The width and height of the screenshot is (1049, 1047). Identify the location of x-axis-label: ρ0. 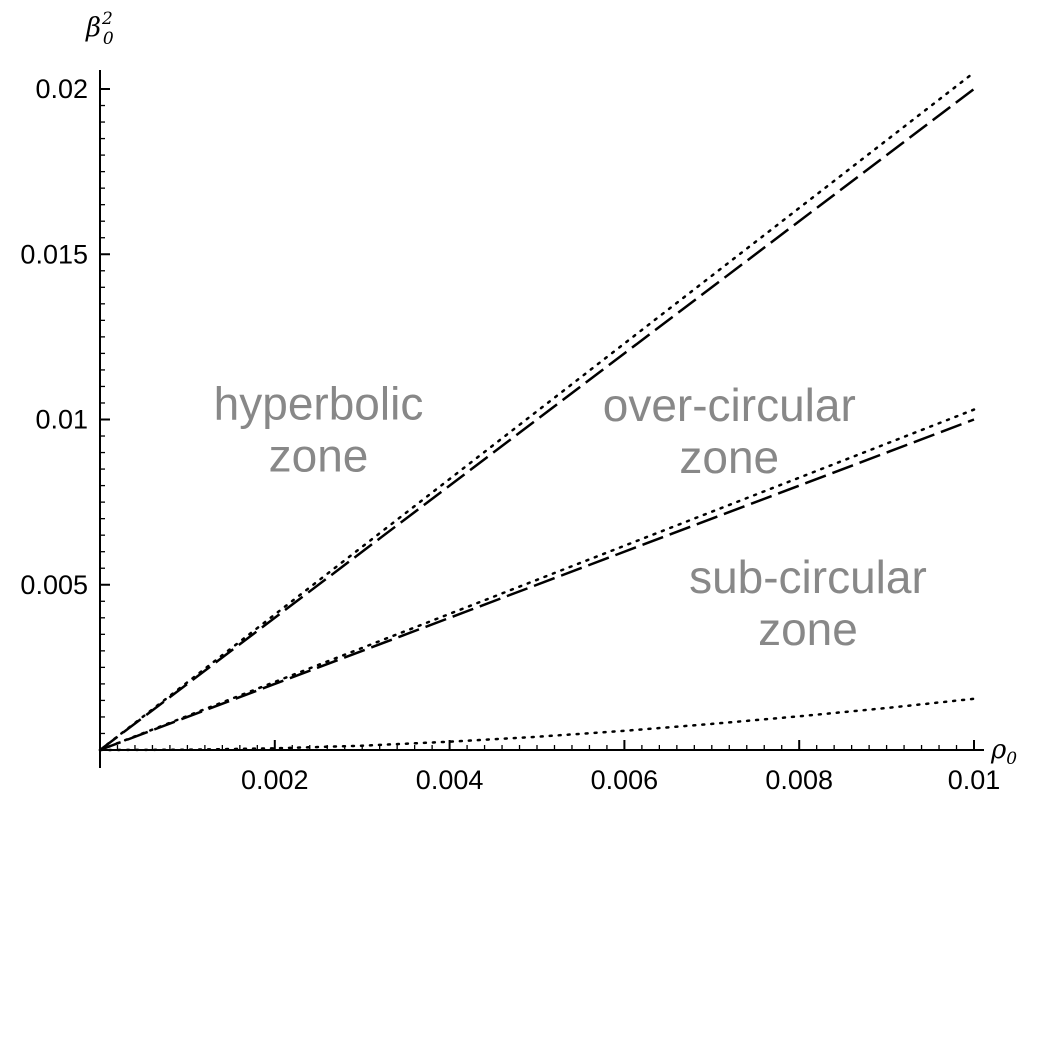
(1003, 752).